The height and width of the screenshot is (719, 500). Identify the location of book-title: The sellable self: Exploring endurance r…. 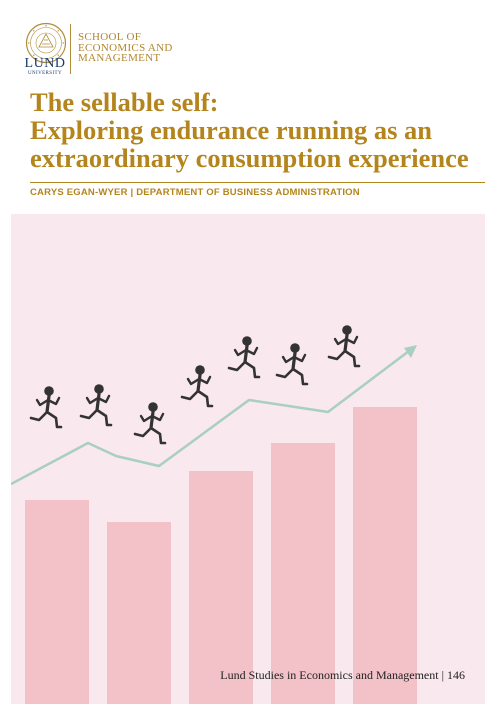
(260, 130).